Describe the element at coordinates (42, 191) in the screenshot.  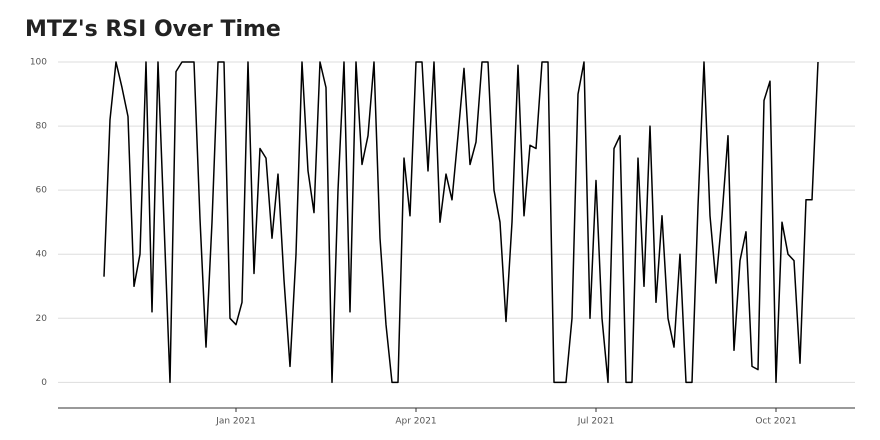
I see `y-tick-label: 60` at that location.